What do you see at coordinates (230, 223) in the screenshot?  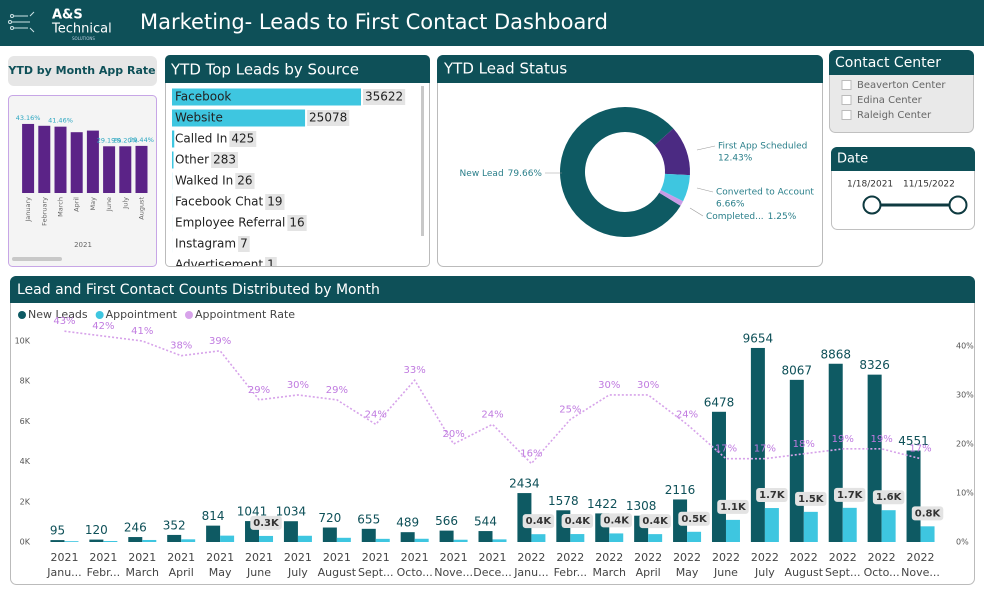 I see `category-label: Employee Referral` at bounding box center [230, 223].